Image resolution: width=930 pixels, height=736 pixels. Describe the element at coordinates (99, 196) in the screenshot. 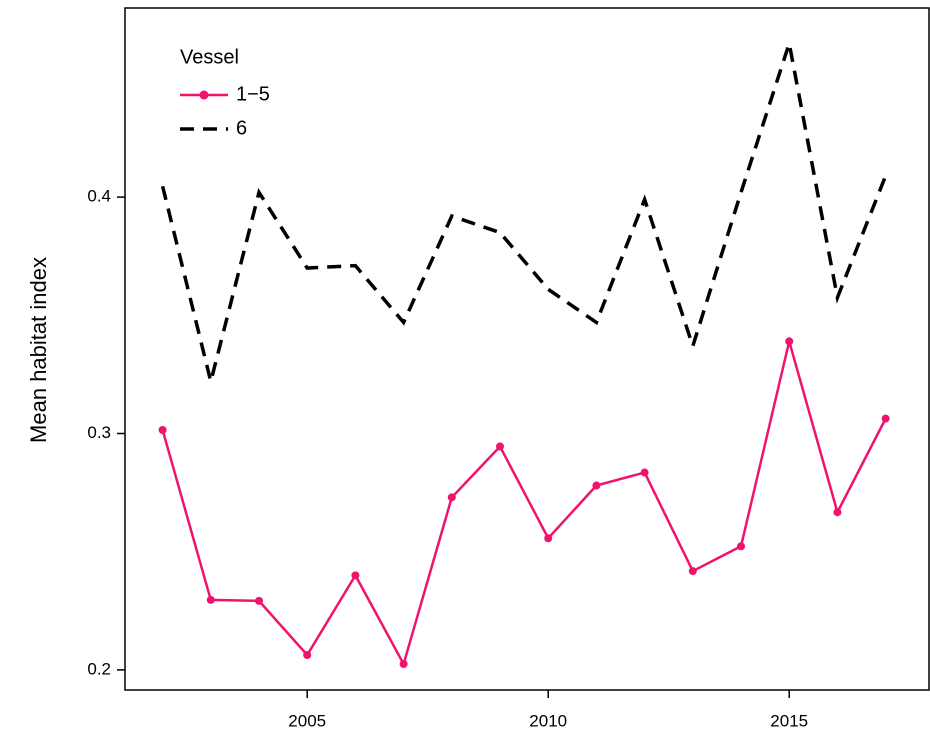

I see `y-tick-label: 0.4` at that location.